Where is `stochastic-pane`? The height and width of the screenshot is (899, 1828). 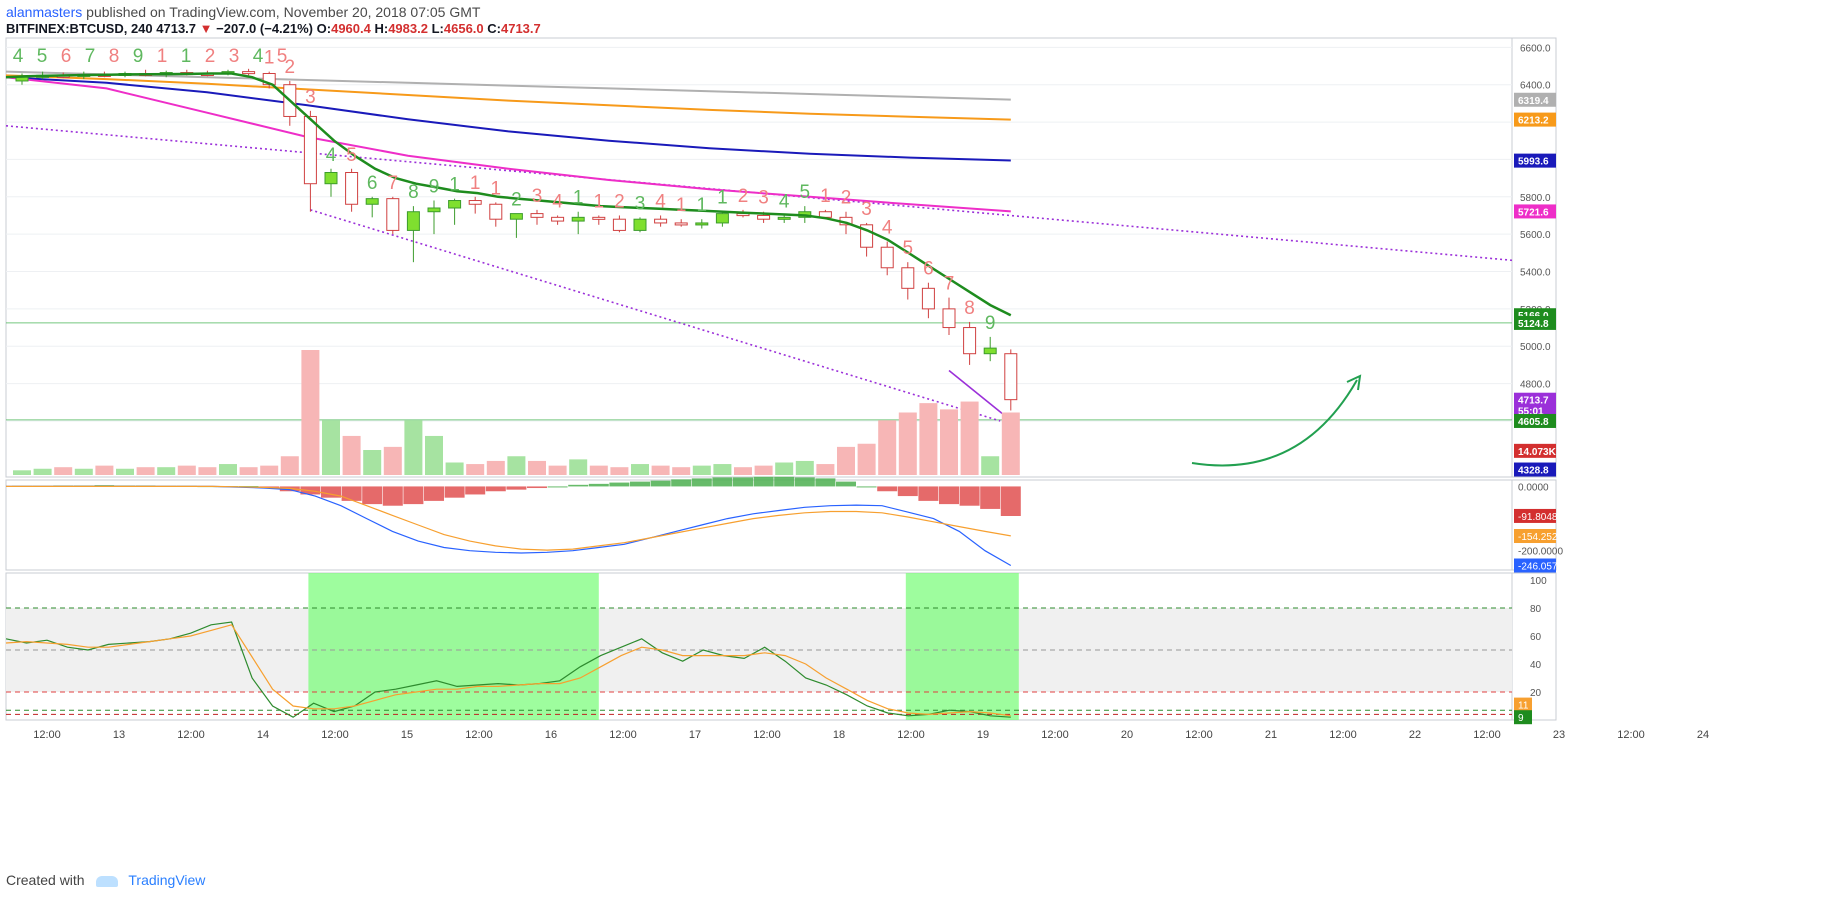
stochastic-pane is located at coordinates (758, 646).